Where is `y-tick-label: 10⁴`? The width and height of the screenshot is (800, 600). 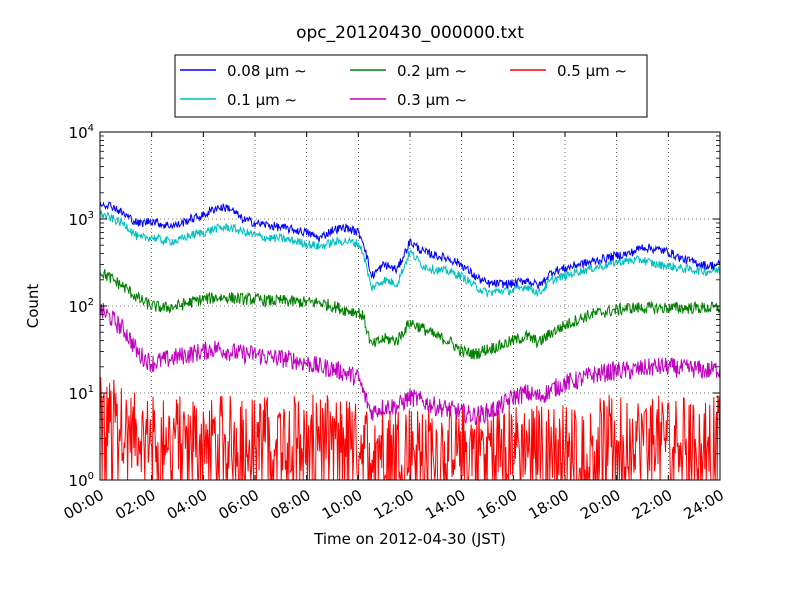
y-tick-label: 10⁴ is located at coordinates (81, 132).